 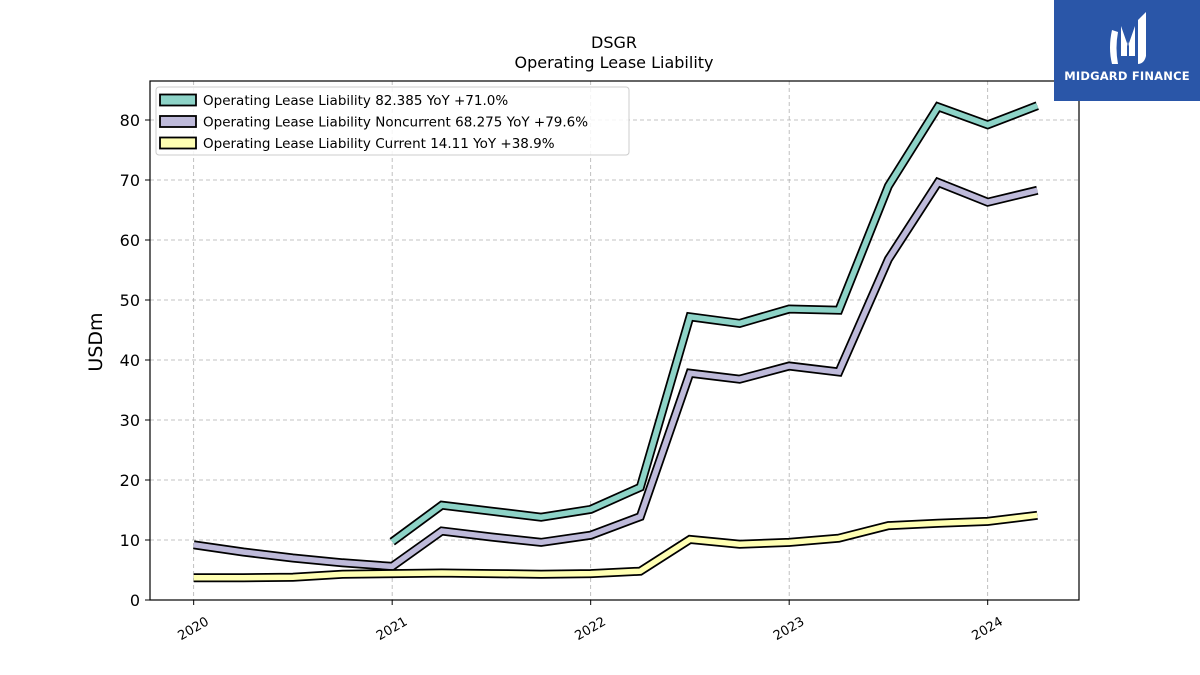 I want to click on y-tick-label: 50, so click(x=130, y=300).